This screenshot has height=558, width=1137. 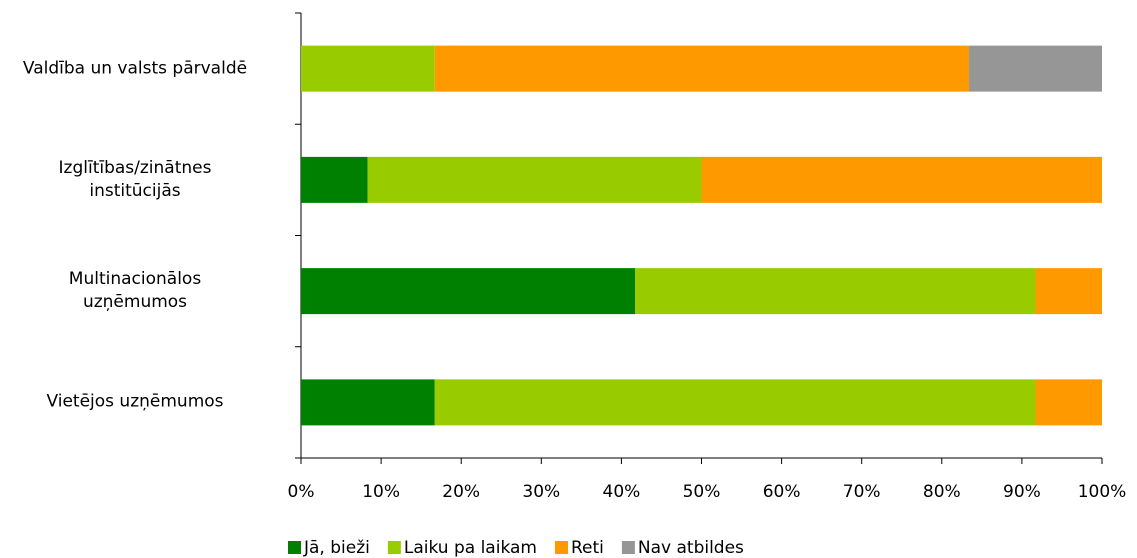 I want to click on x-tick-label: 30%, so click(x=541, y=492).